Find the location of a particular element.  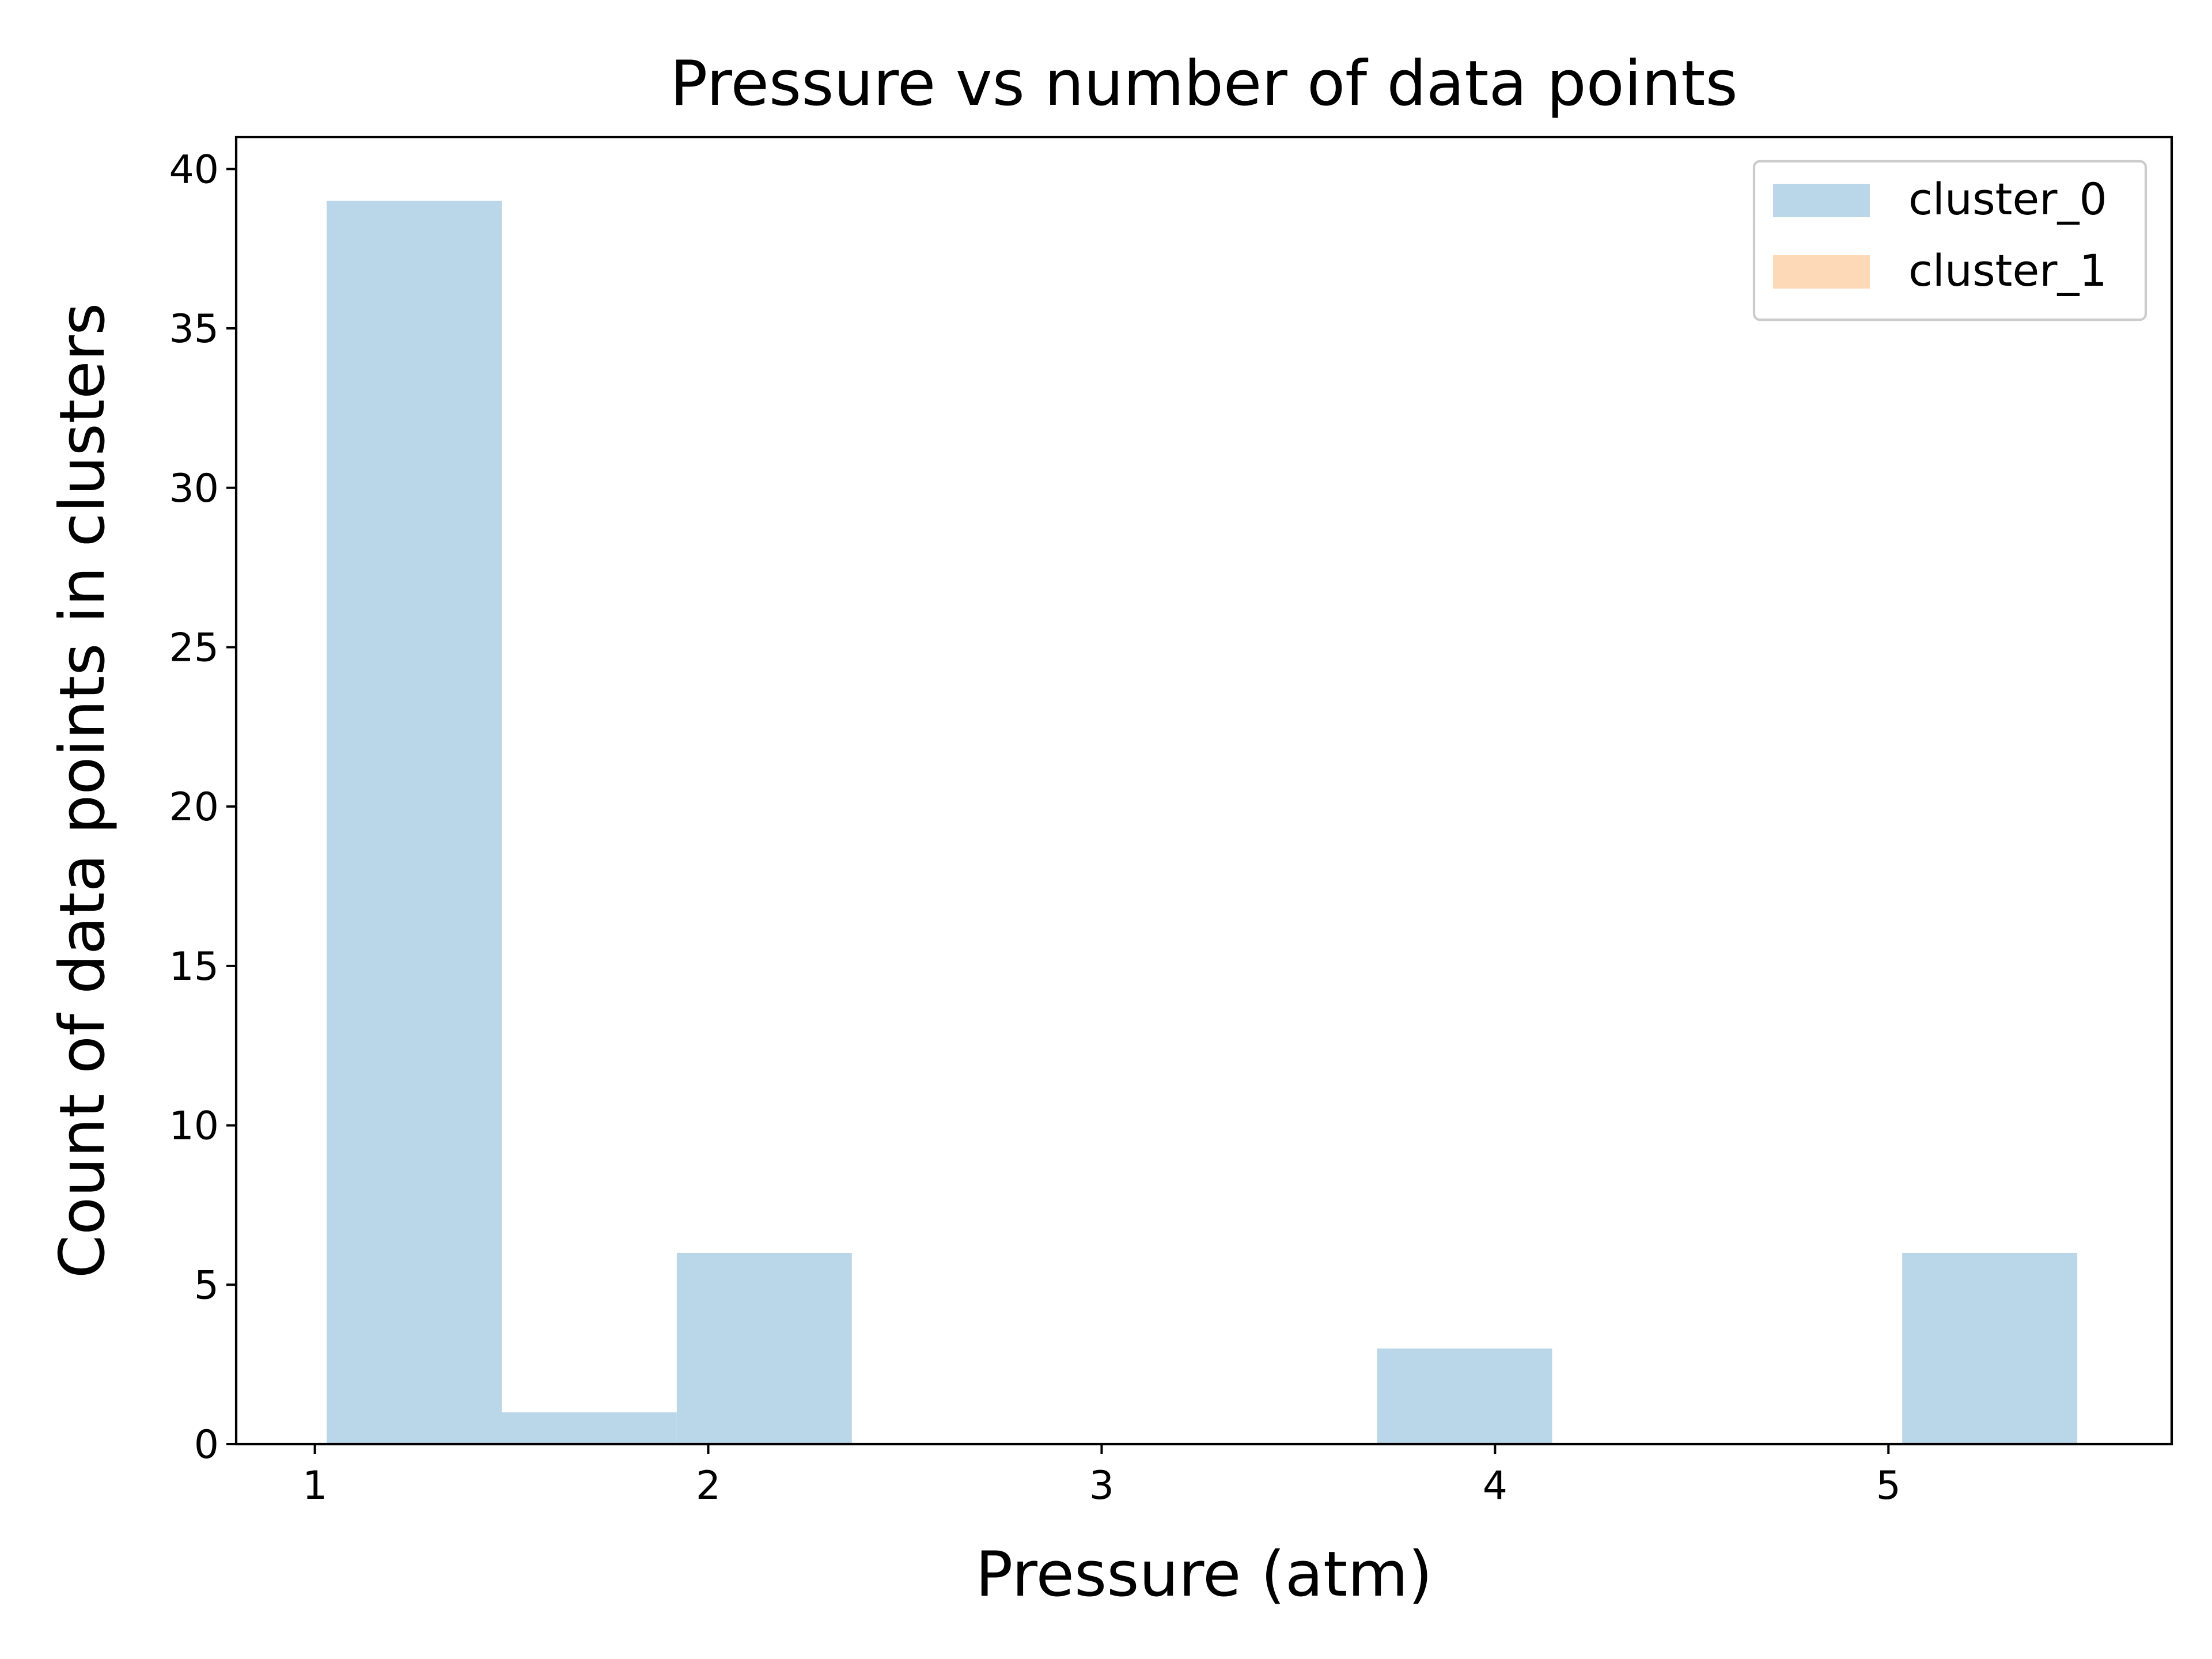

y-axis-label: Count of data points in clusters is located at coordinates (83, 790).